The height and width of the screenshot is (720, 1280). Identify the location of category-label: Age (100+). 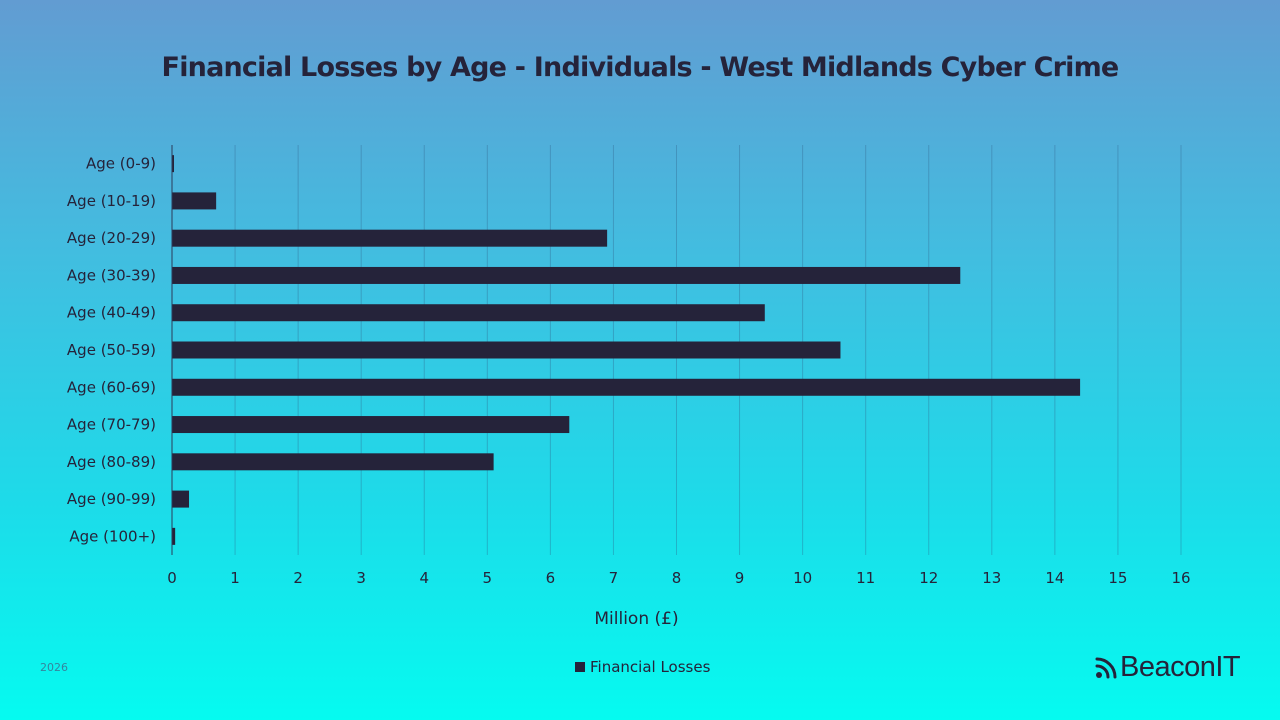
(112, 536).